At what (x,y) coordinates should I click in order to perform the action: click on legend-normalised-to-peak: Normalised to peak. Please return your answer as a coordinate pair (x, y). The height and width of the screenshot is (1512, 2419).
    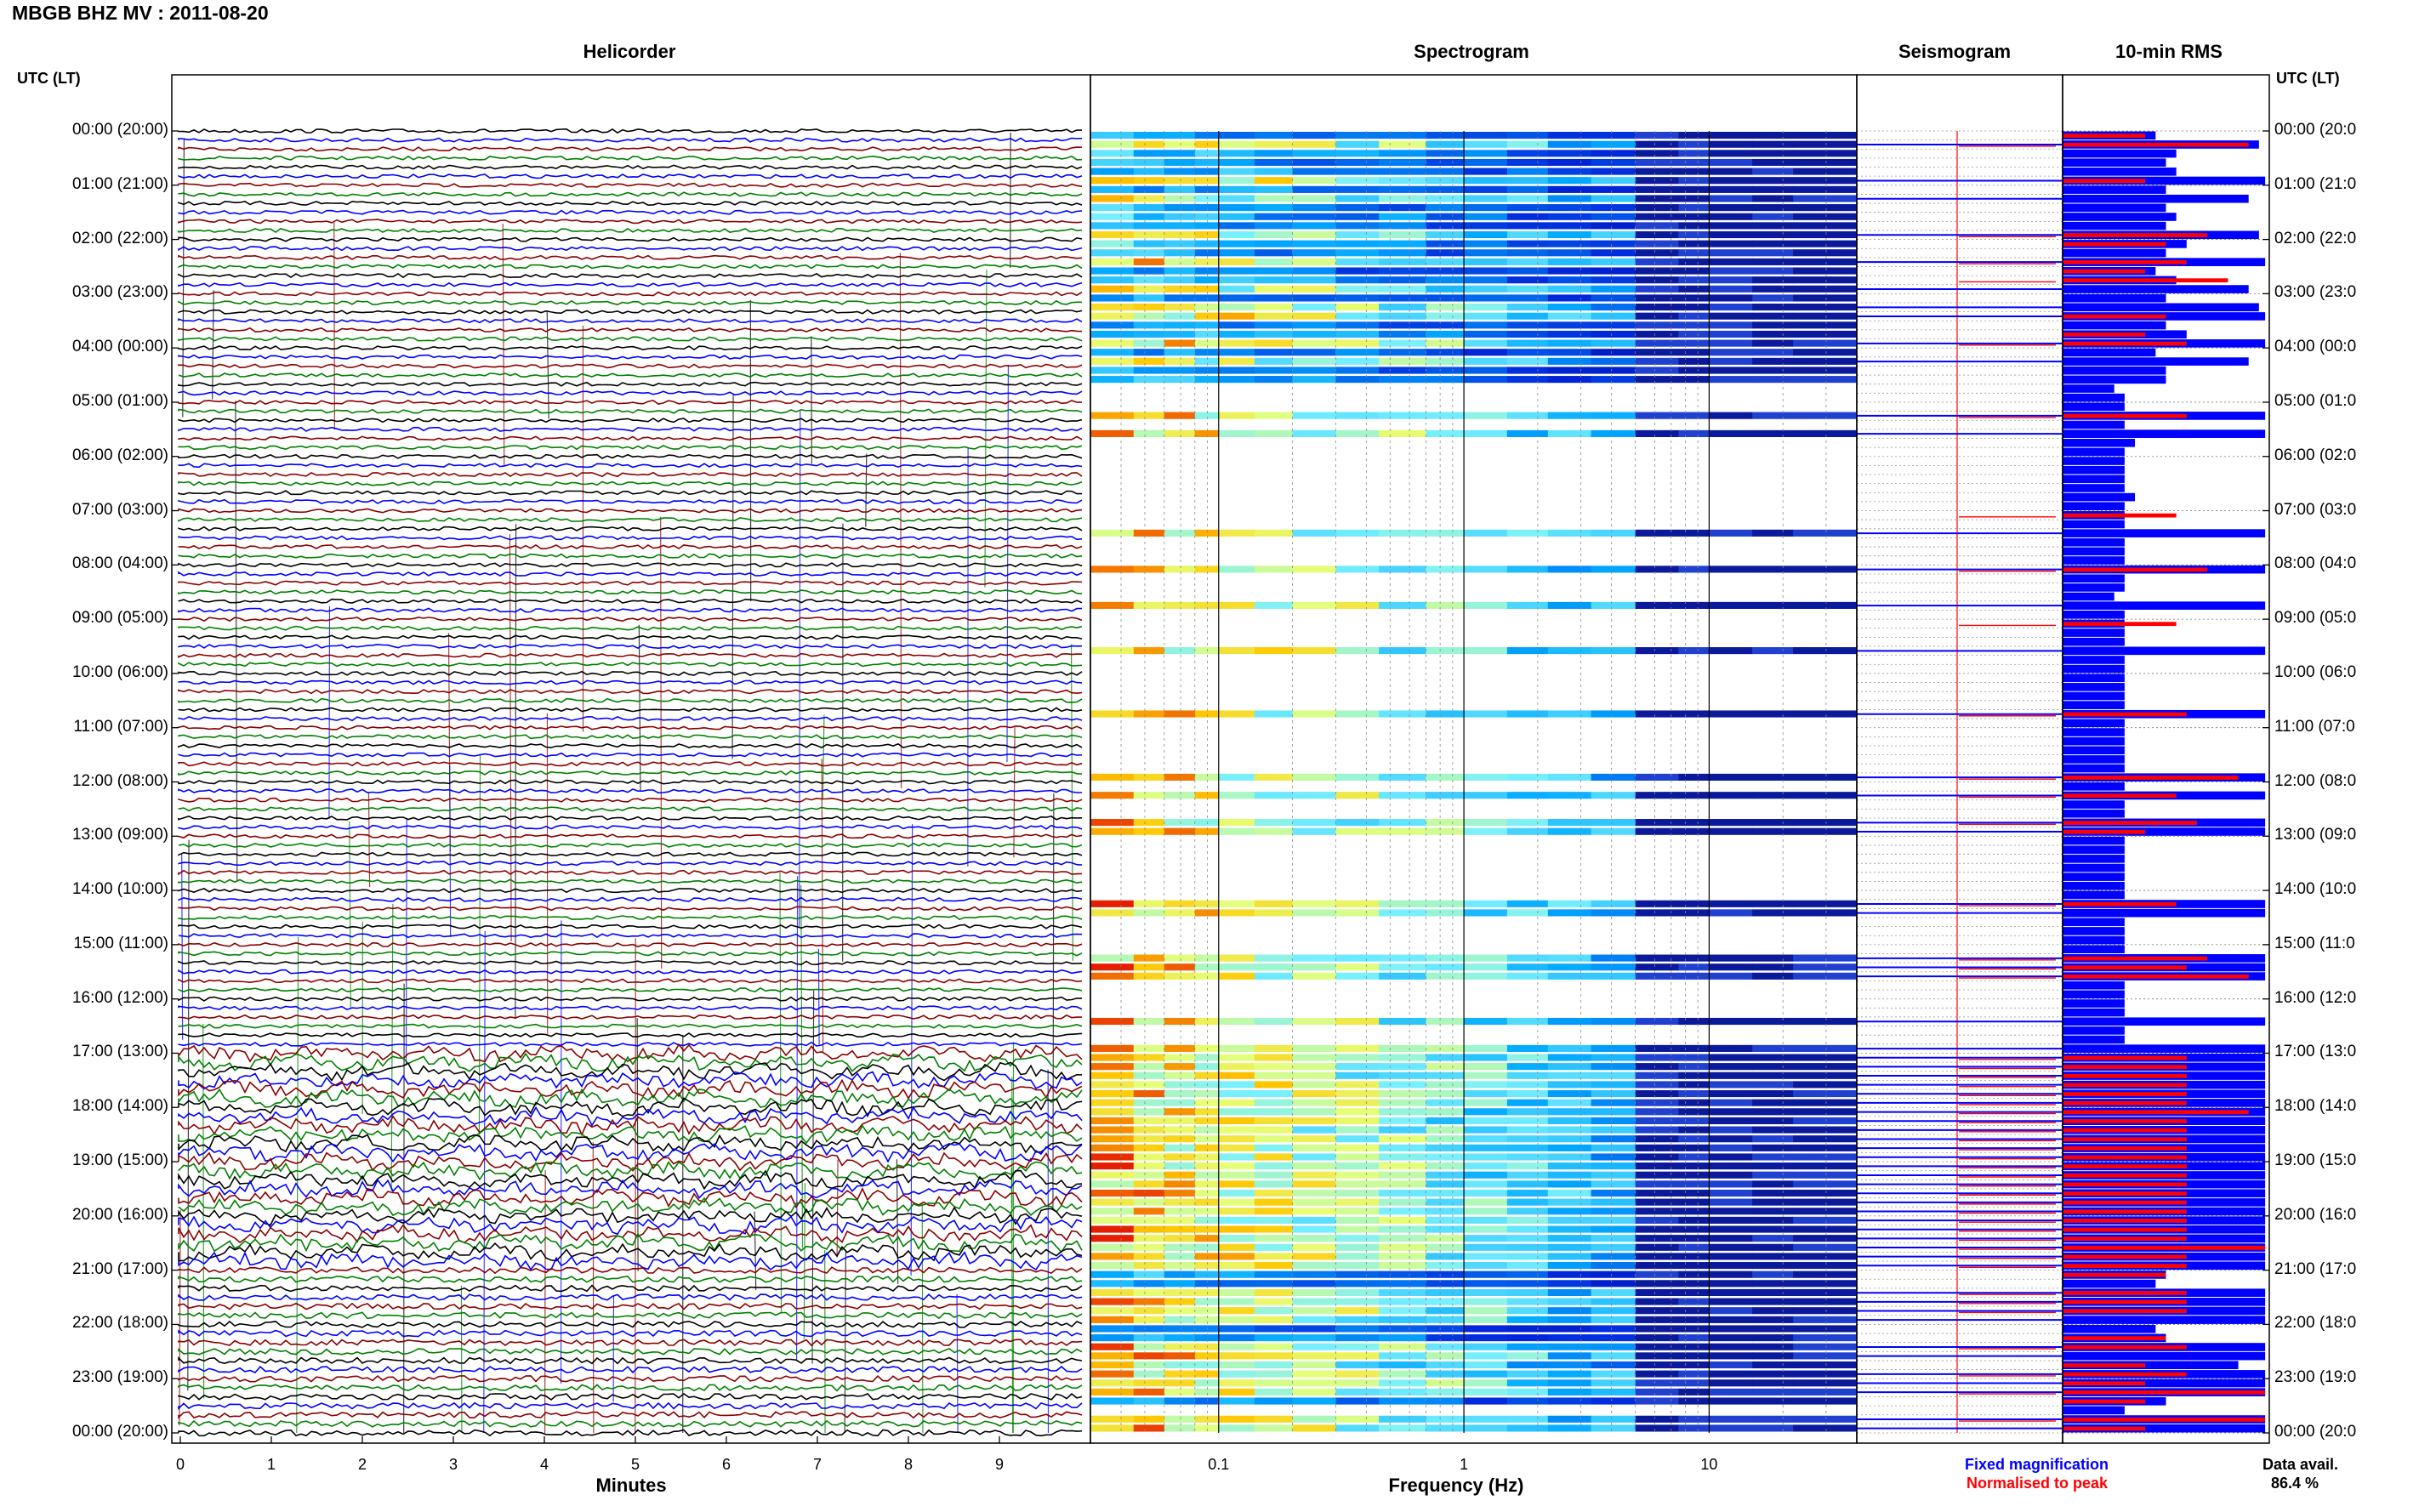
    Looking at the image, I should click on (2038, 1483).